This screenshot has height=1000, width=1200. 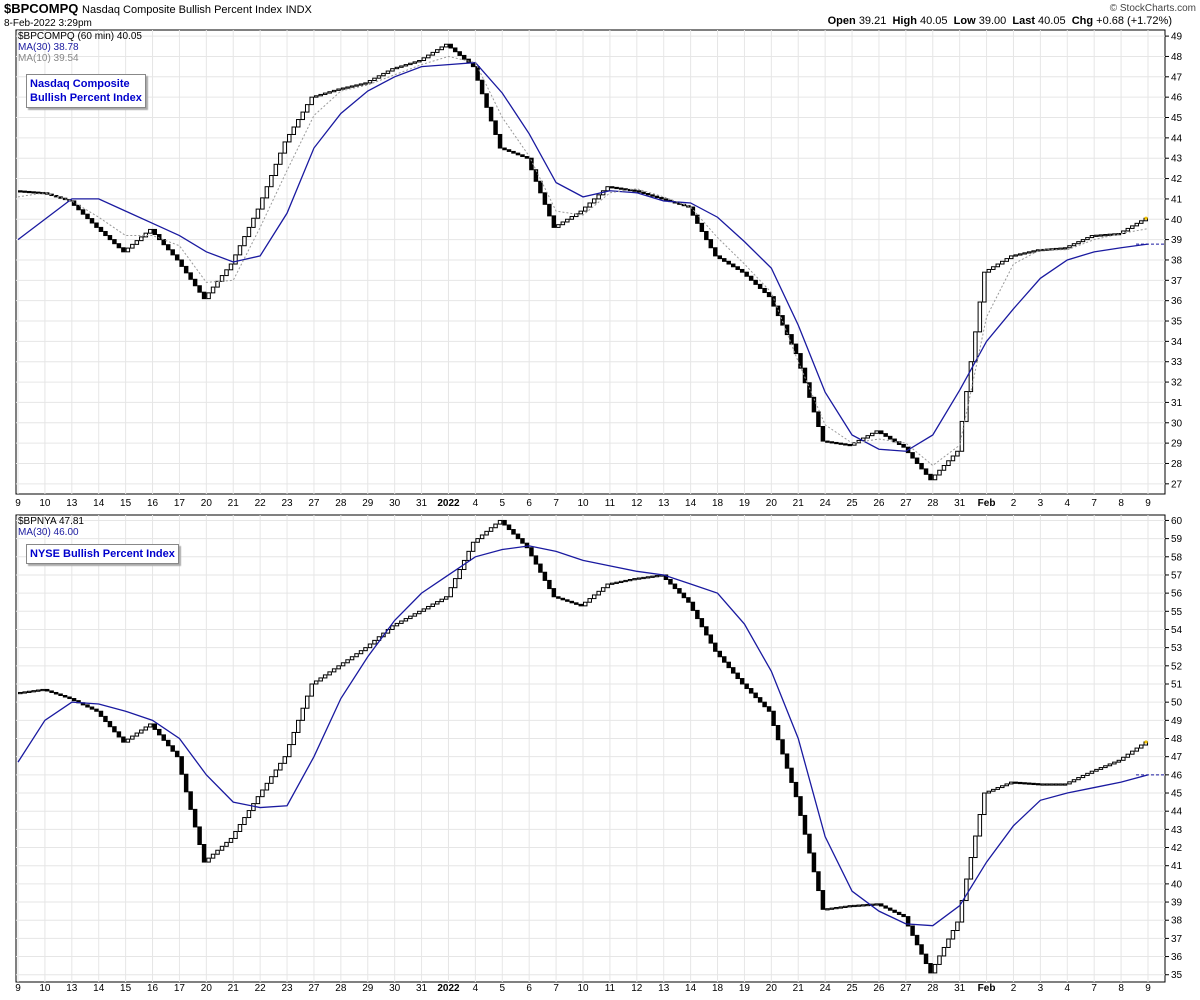 I want to click on x-tick-label: 13, so click(x=72, y=988).